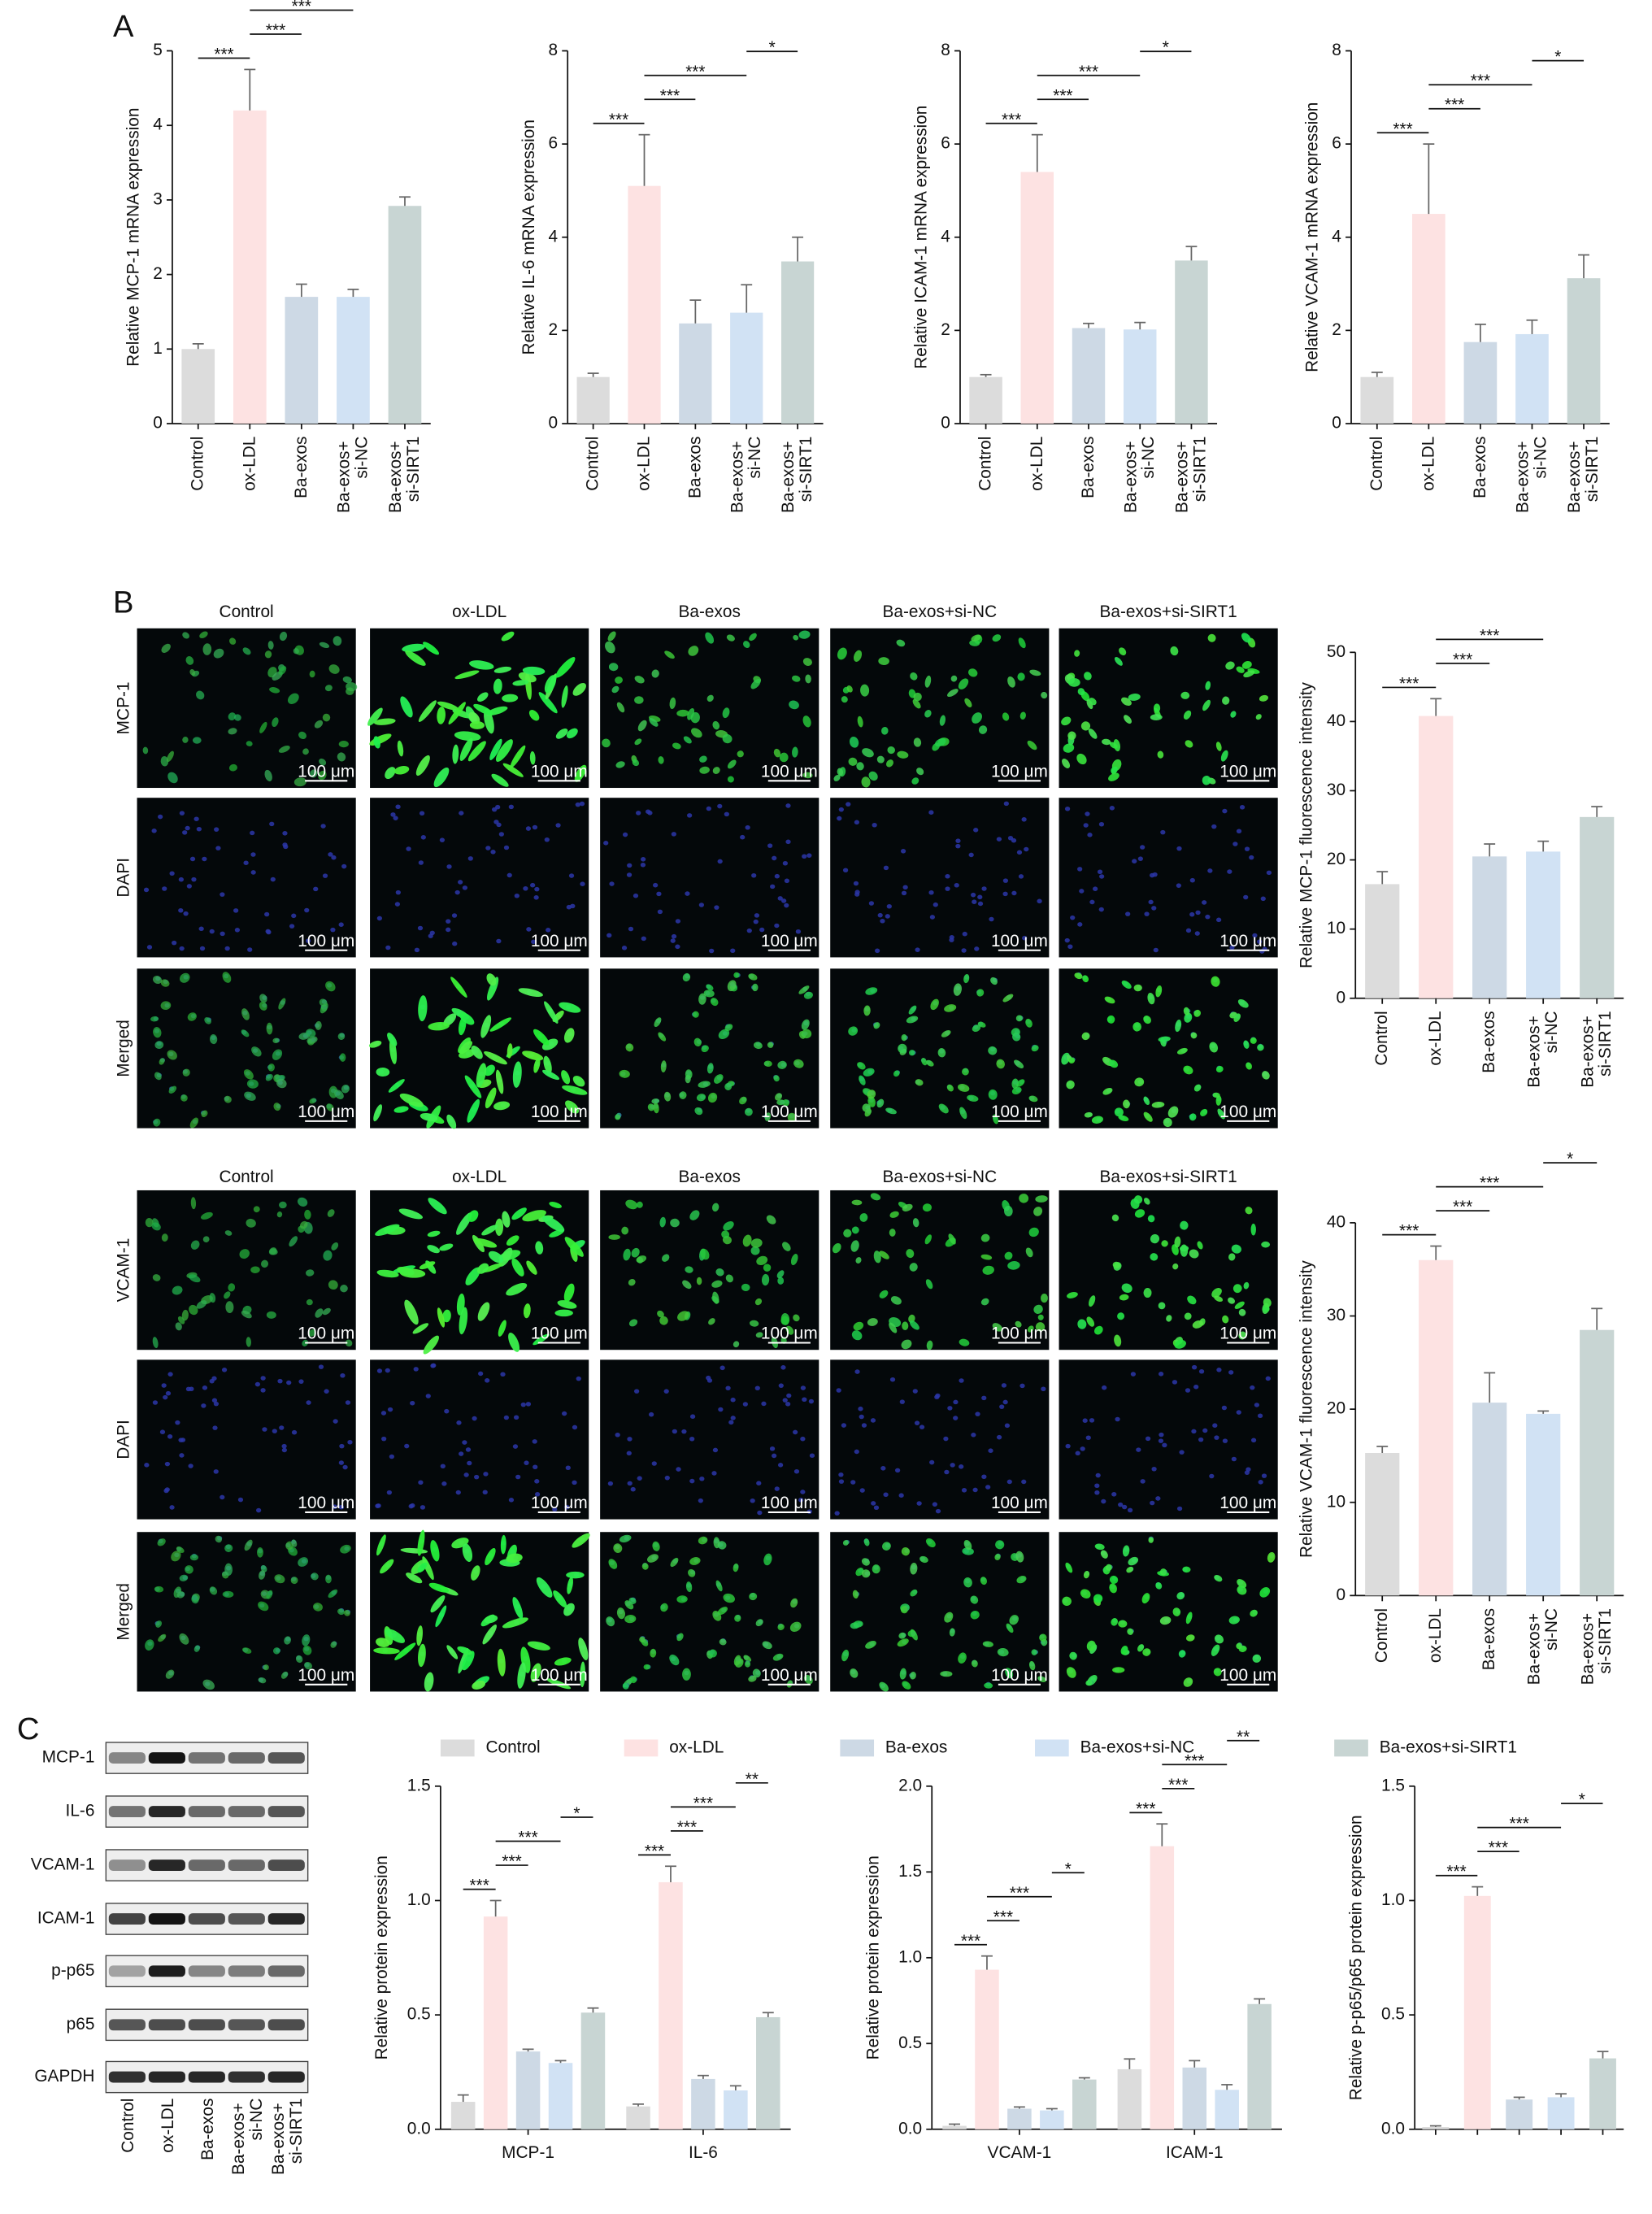  Describe the element at coordinates (1336, 143) in the screenshot. I see `y-tick-label: 6` at that location.